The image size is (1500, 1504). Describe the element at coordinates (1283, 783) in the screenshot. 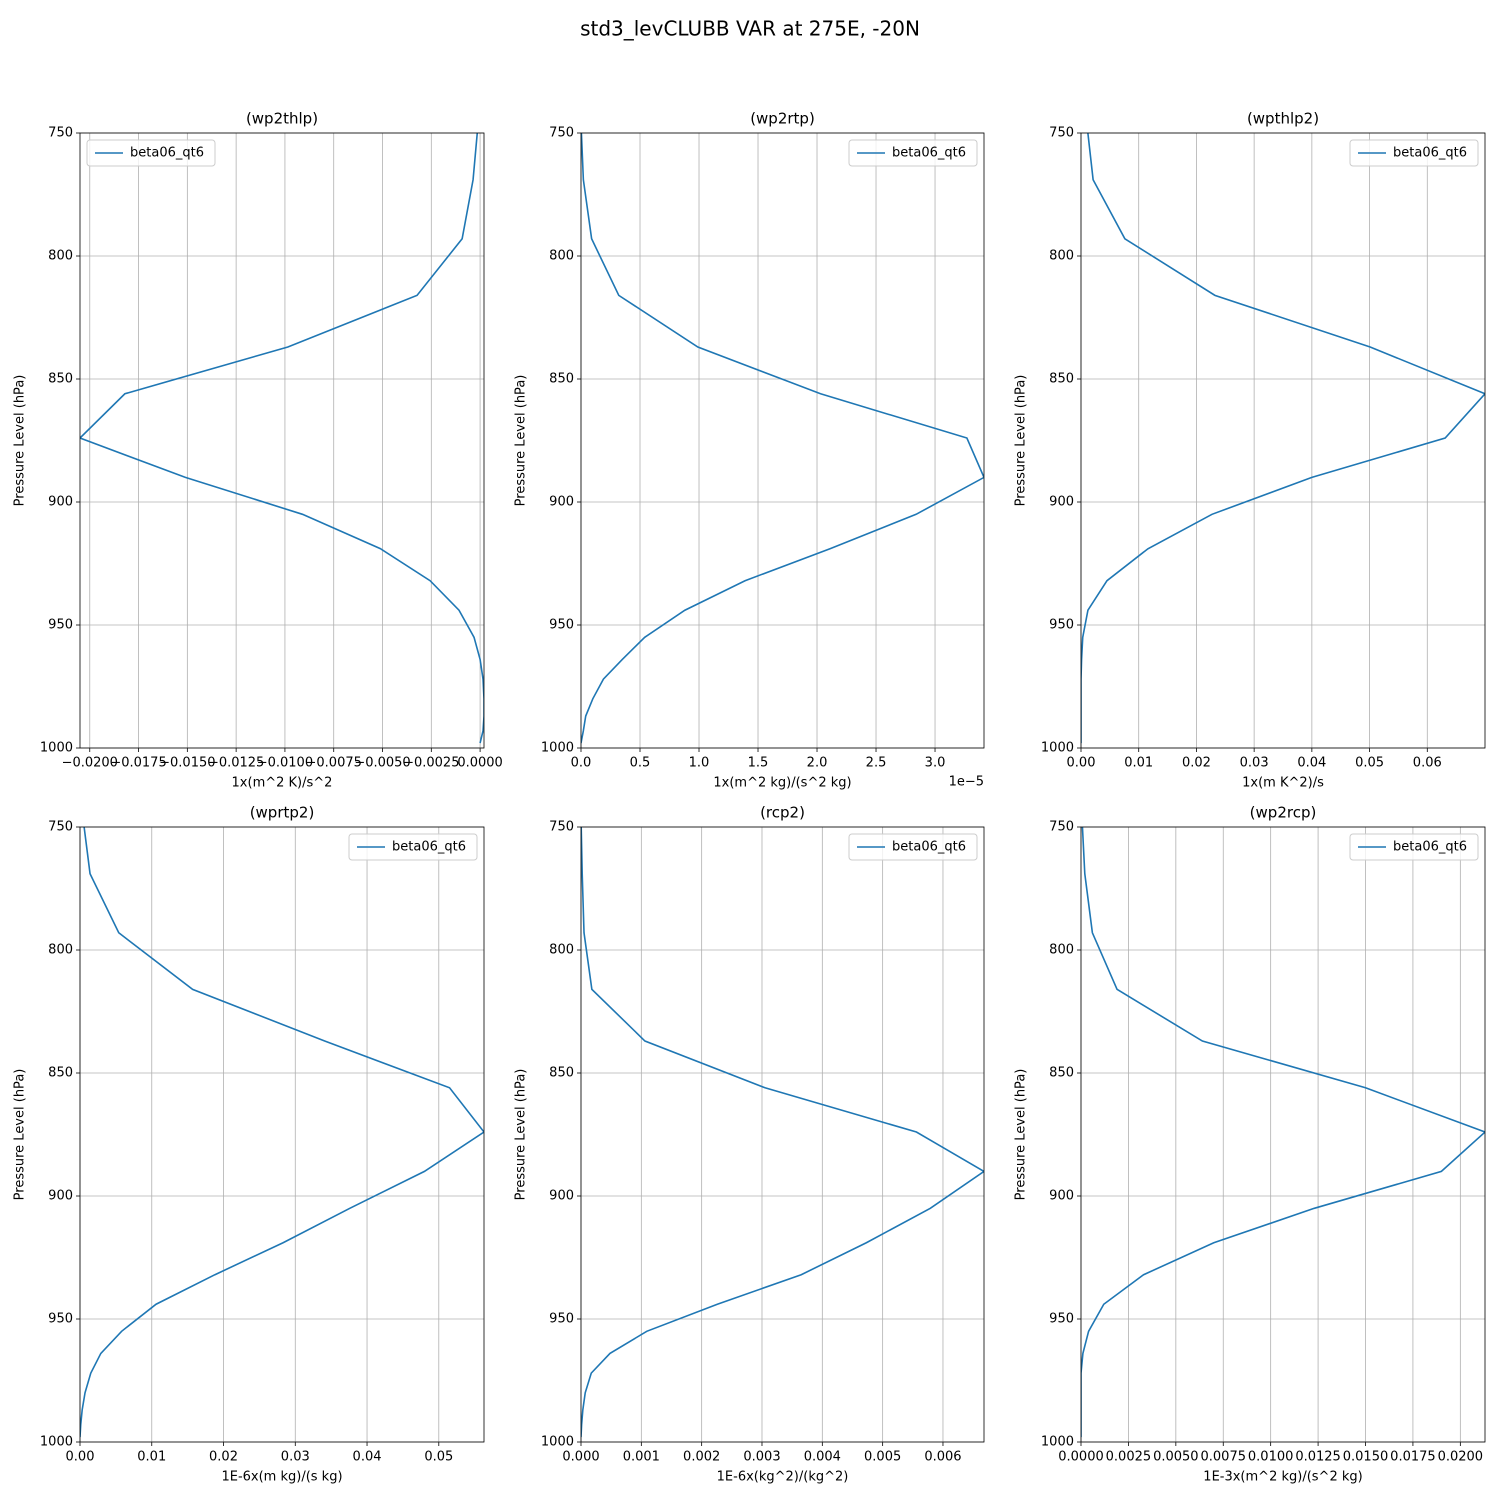

I see `x-axis-label: 1x(m K^2)/s` at that location.